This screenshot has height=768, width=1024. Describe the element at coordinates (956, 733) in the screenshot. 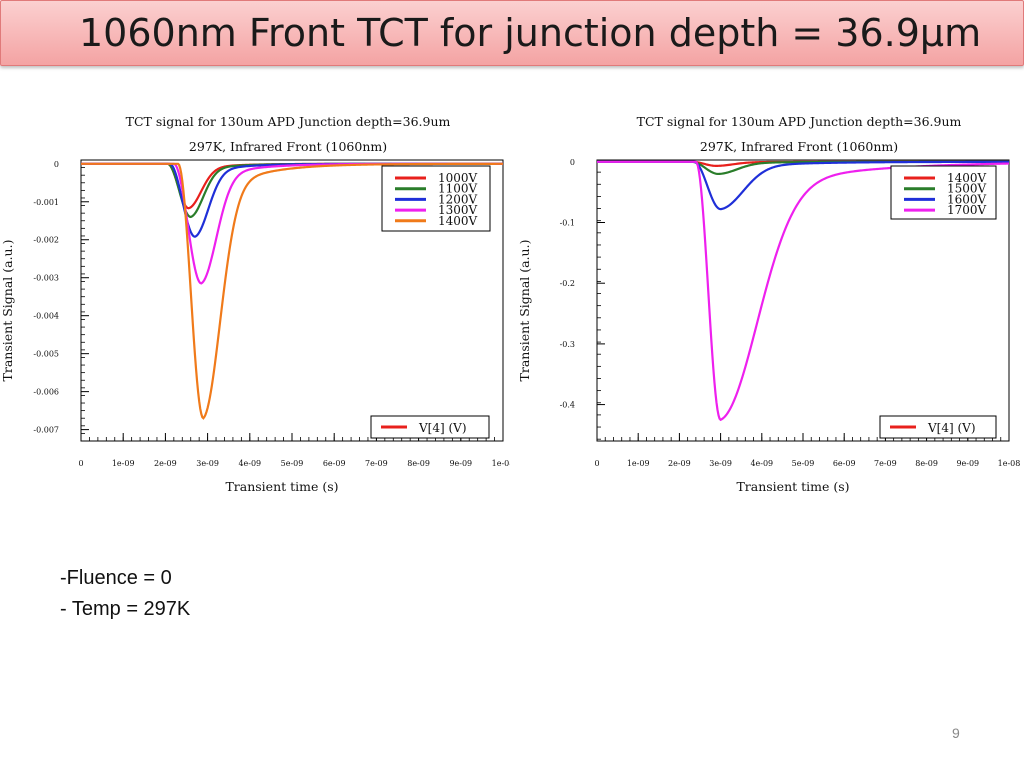

I see `page-number: 9` at that location.